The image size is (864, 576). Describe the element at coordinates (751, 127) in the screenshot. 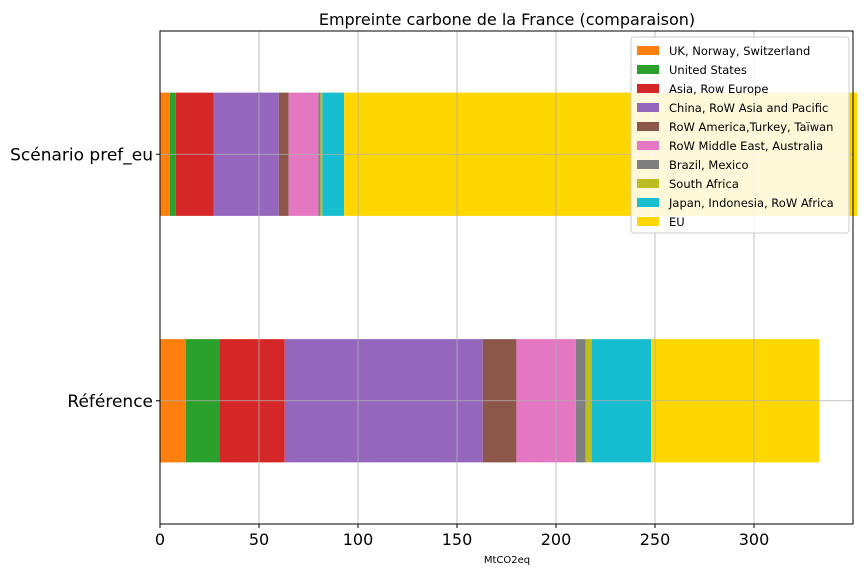

I see `legend-label-4: RoW America,Turkey, Taïwan` at that location.